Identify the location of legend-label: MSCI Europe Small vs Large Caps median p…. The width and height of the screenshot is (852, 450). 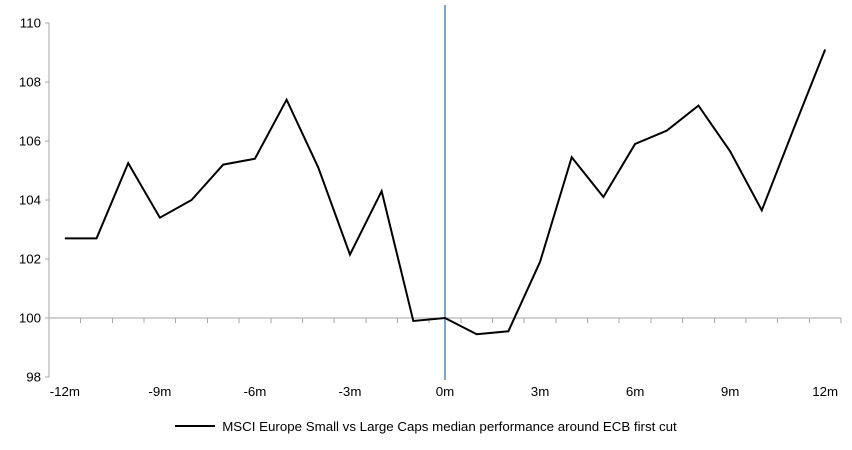
(449, 426).